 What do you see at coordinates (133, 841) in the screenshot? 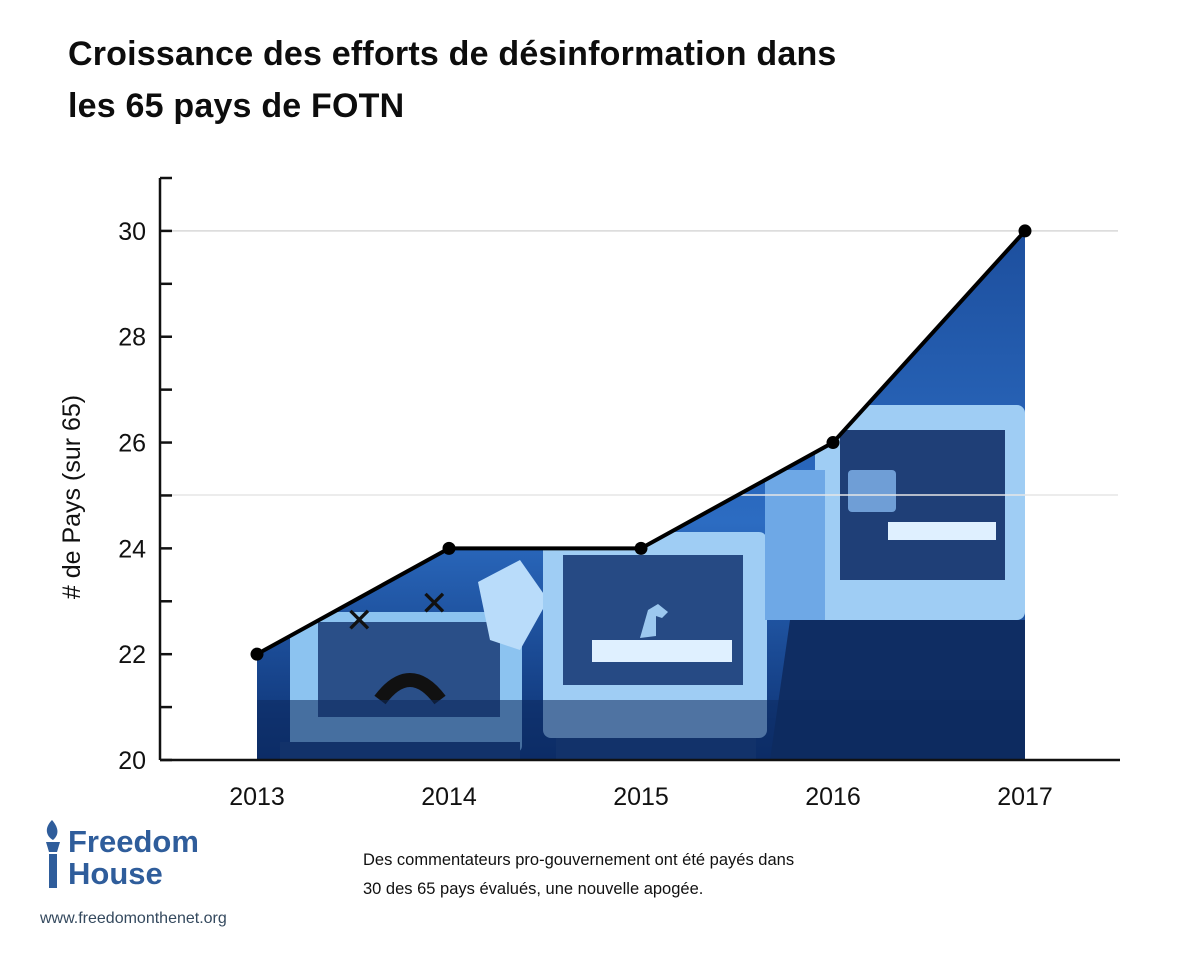
I see `logo-line-1: Freedom` at bounding box center [133, 841].